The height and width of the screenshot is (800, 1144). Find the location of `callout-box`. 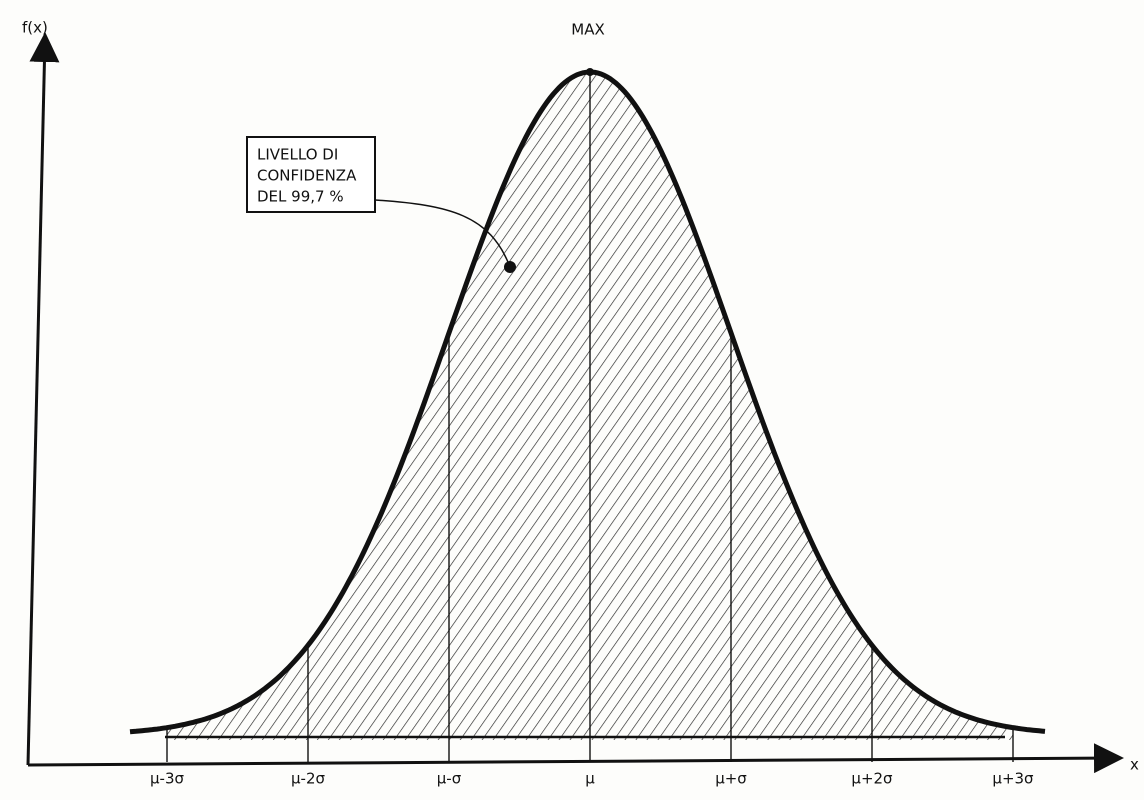

callout-box is located at coordinates (311, 174).